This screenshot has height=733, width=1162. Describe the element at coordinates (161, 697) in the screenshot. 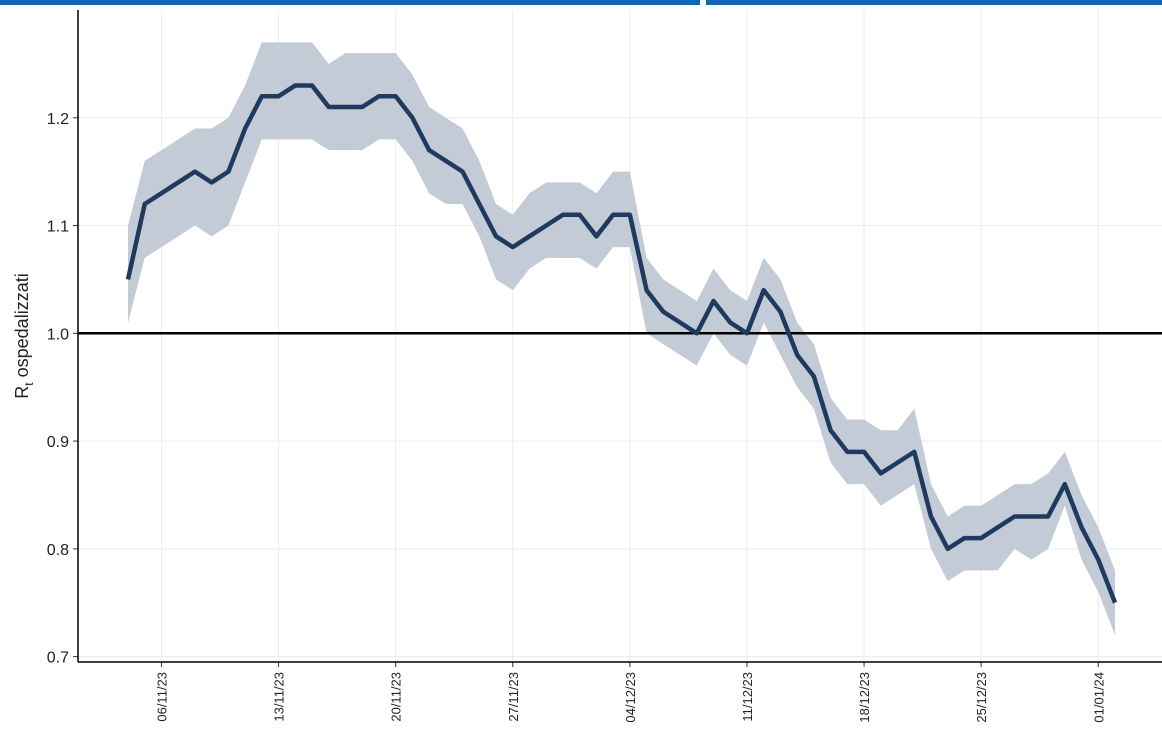

I see `x-tick-label: 06/11/23` at that location.